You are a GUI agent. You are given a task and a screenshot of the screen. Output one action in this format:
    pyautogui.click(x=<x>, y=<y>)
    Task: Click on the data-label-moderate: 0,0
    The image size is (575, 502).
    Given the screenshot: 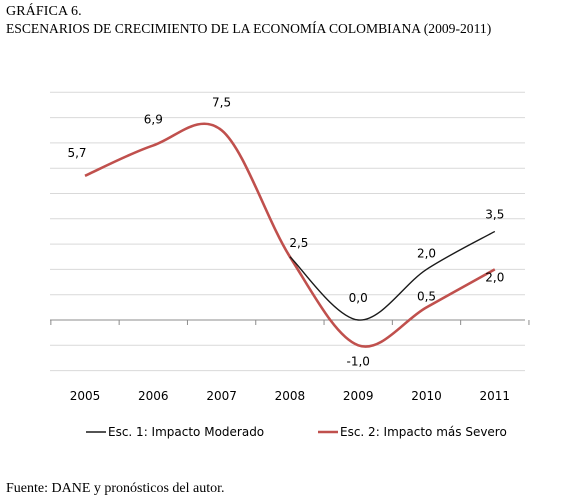 What is the action you would take?
    pyautogui.click(x=358, y=298)
    